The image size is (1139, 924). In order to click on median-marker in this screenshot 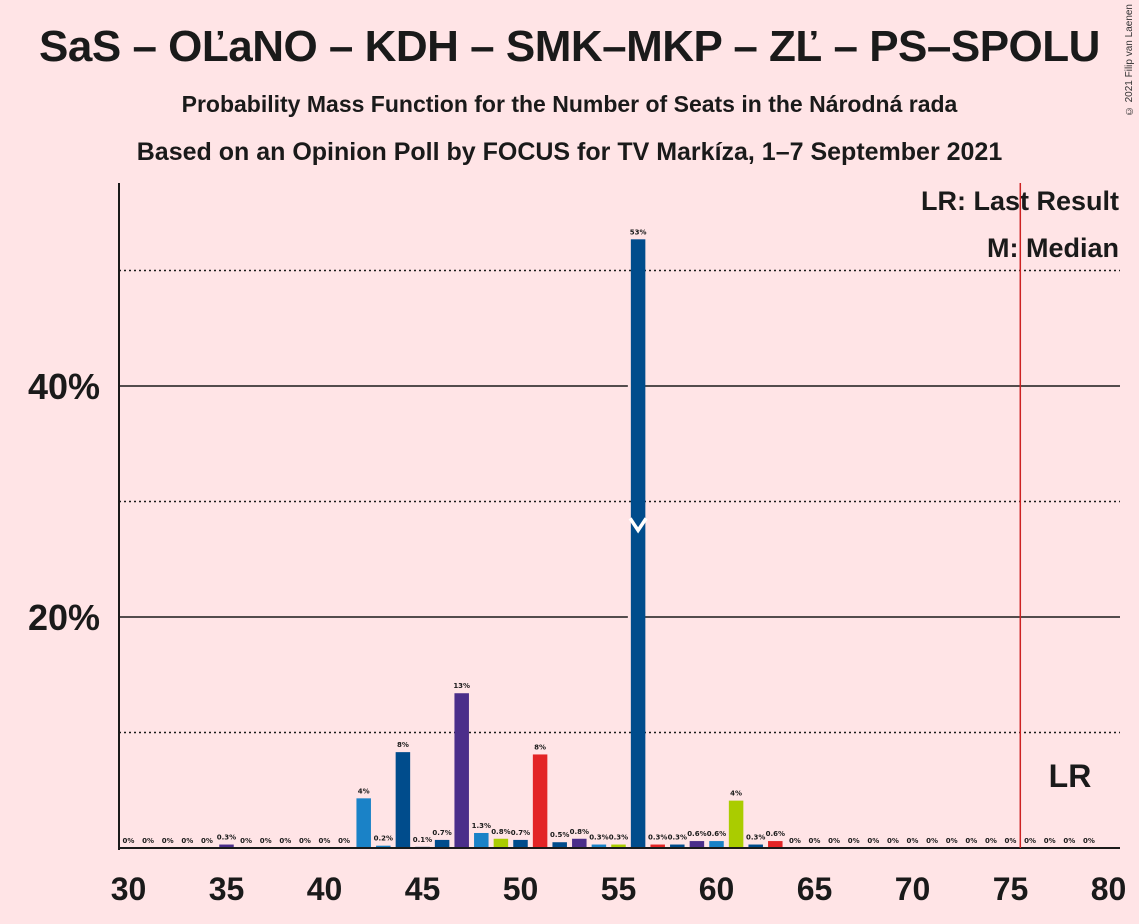, I will do `click(638, 525)`.